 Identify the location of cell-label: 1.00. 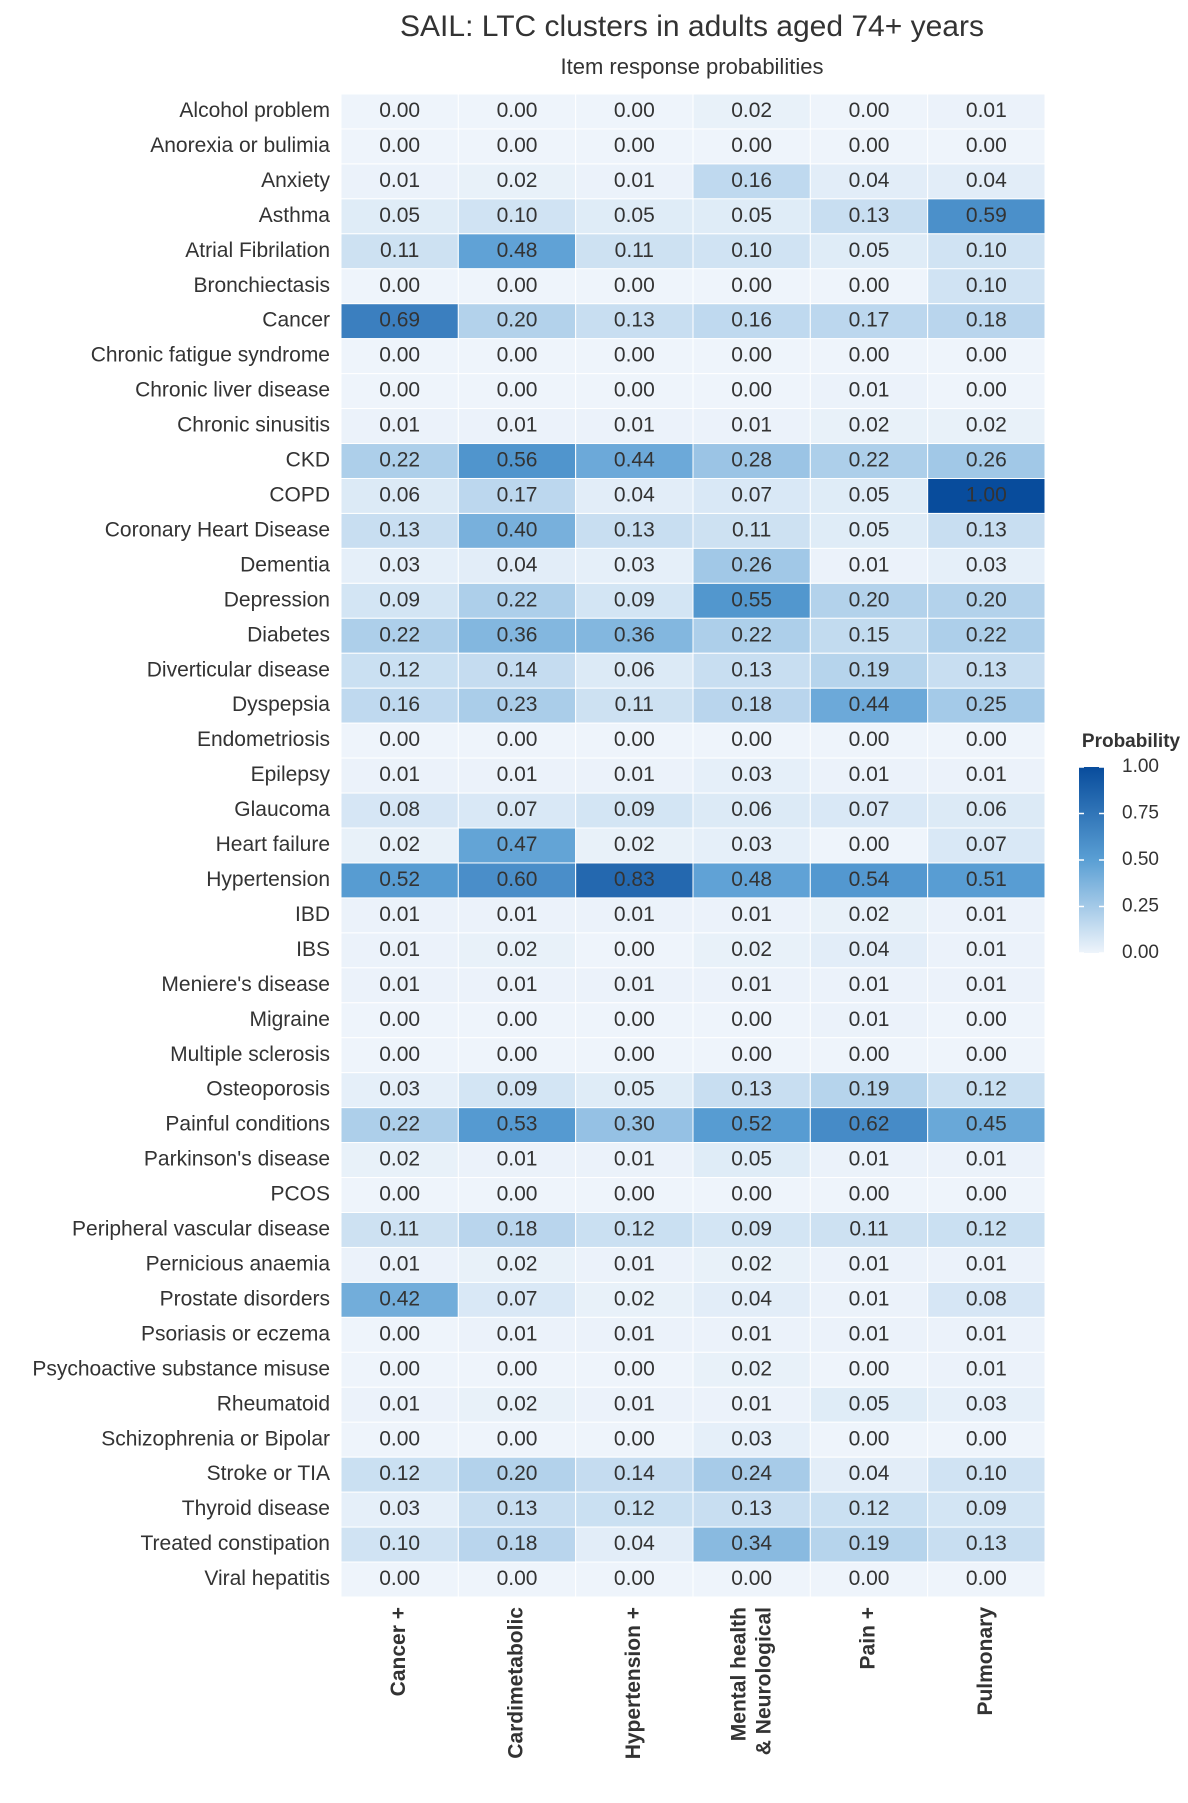
(986, 495).